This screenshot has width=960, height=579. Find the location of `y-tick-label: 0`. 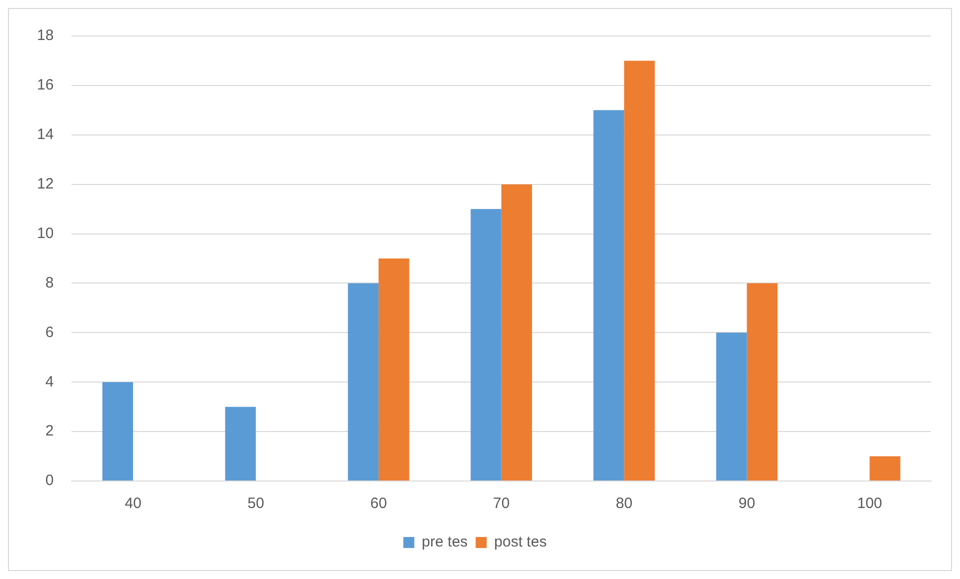

y-tick-label: 0 is located at coordinates (49, 481).